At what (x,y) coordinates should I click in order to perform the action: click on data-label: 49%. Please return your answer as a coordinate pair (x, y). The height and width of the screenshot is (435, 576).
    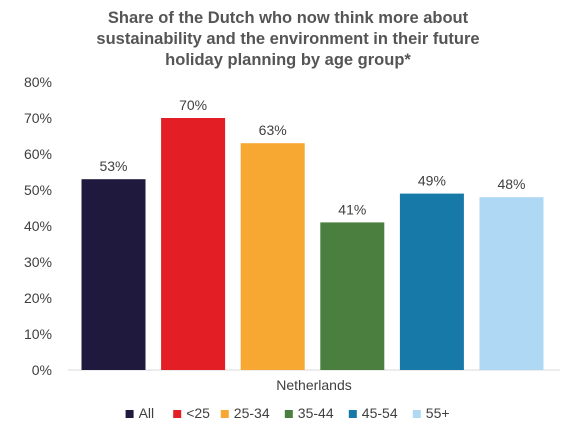
    Looking at the image, I should click on (432, 181).